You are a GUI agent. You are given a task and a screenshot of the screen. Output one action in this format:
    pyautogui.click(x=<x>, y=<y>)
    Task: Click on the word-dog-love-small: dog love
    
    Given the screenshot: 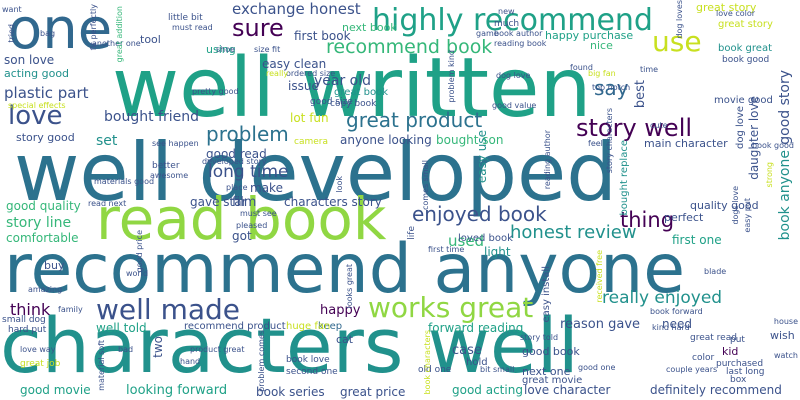 What is the action you would take?
    pyautogui.click(x=513, y=75)
    